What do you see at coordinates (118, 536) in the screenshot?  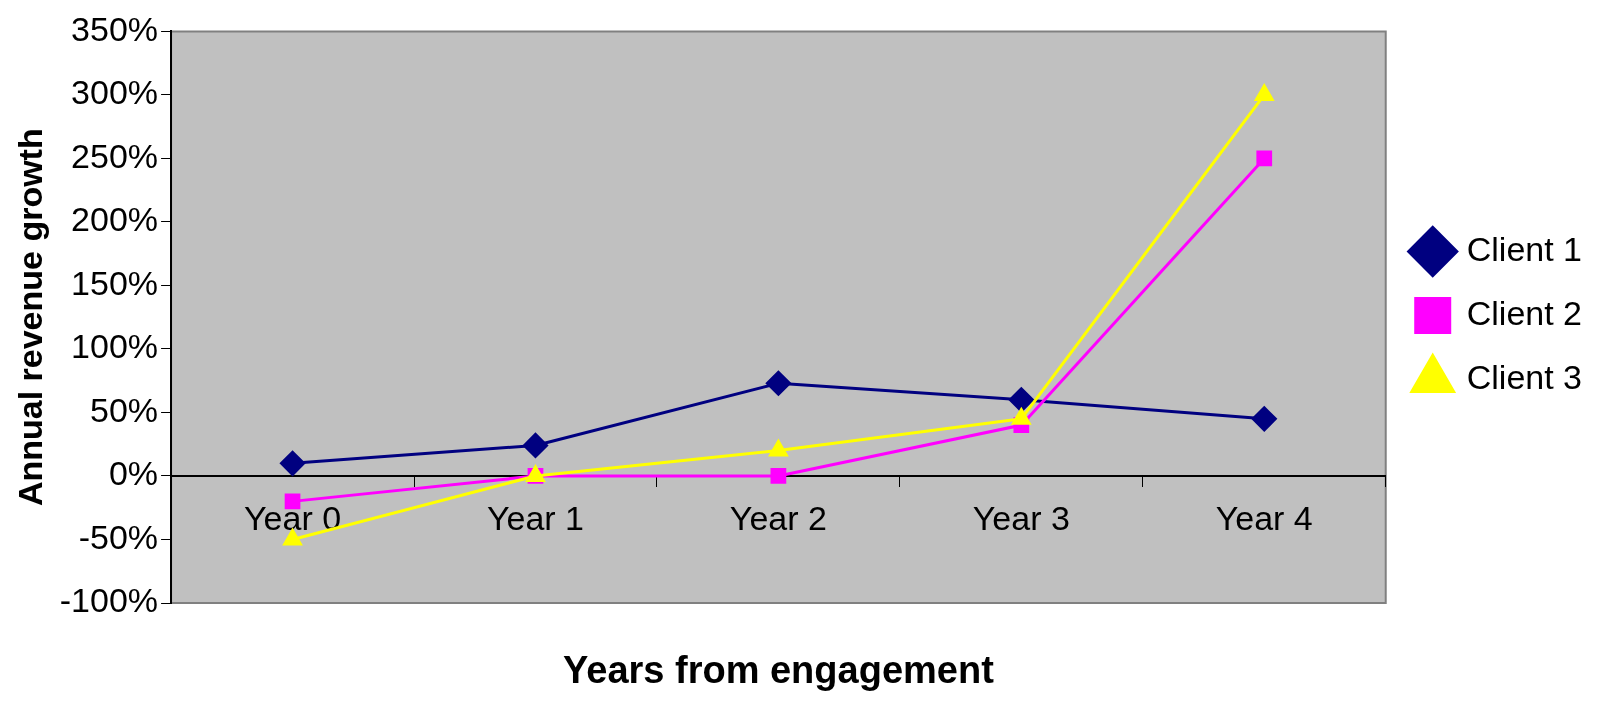 I see `y-tick-label: -50%` at bounding box center [118, 536].